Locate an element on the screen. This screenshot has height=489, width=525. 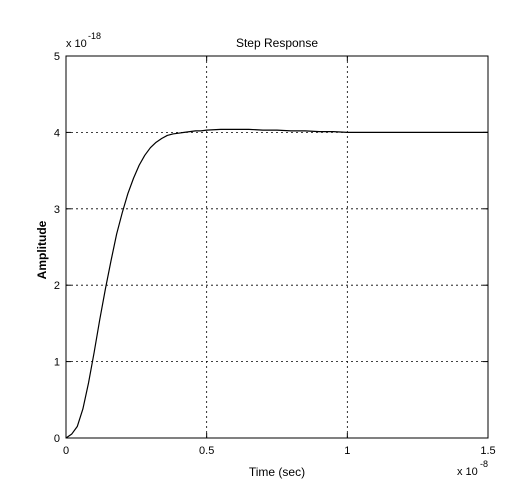
y-tick-label: 0 is located at coordinates (57, 439).